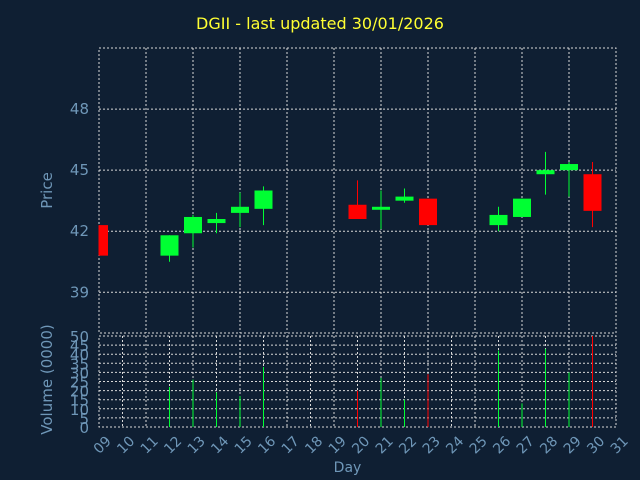 This screenshot has height=480, width=640. I want to click on x-tick-label: 23, so click(432, 445).